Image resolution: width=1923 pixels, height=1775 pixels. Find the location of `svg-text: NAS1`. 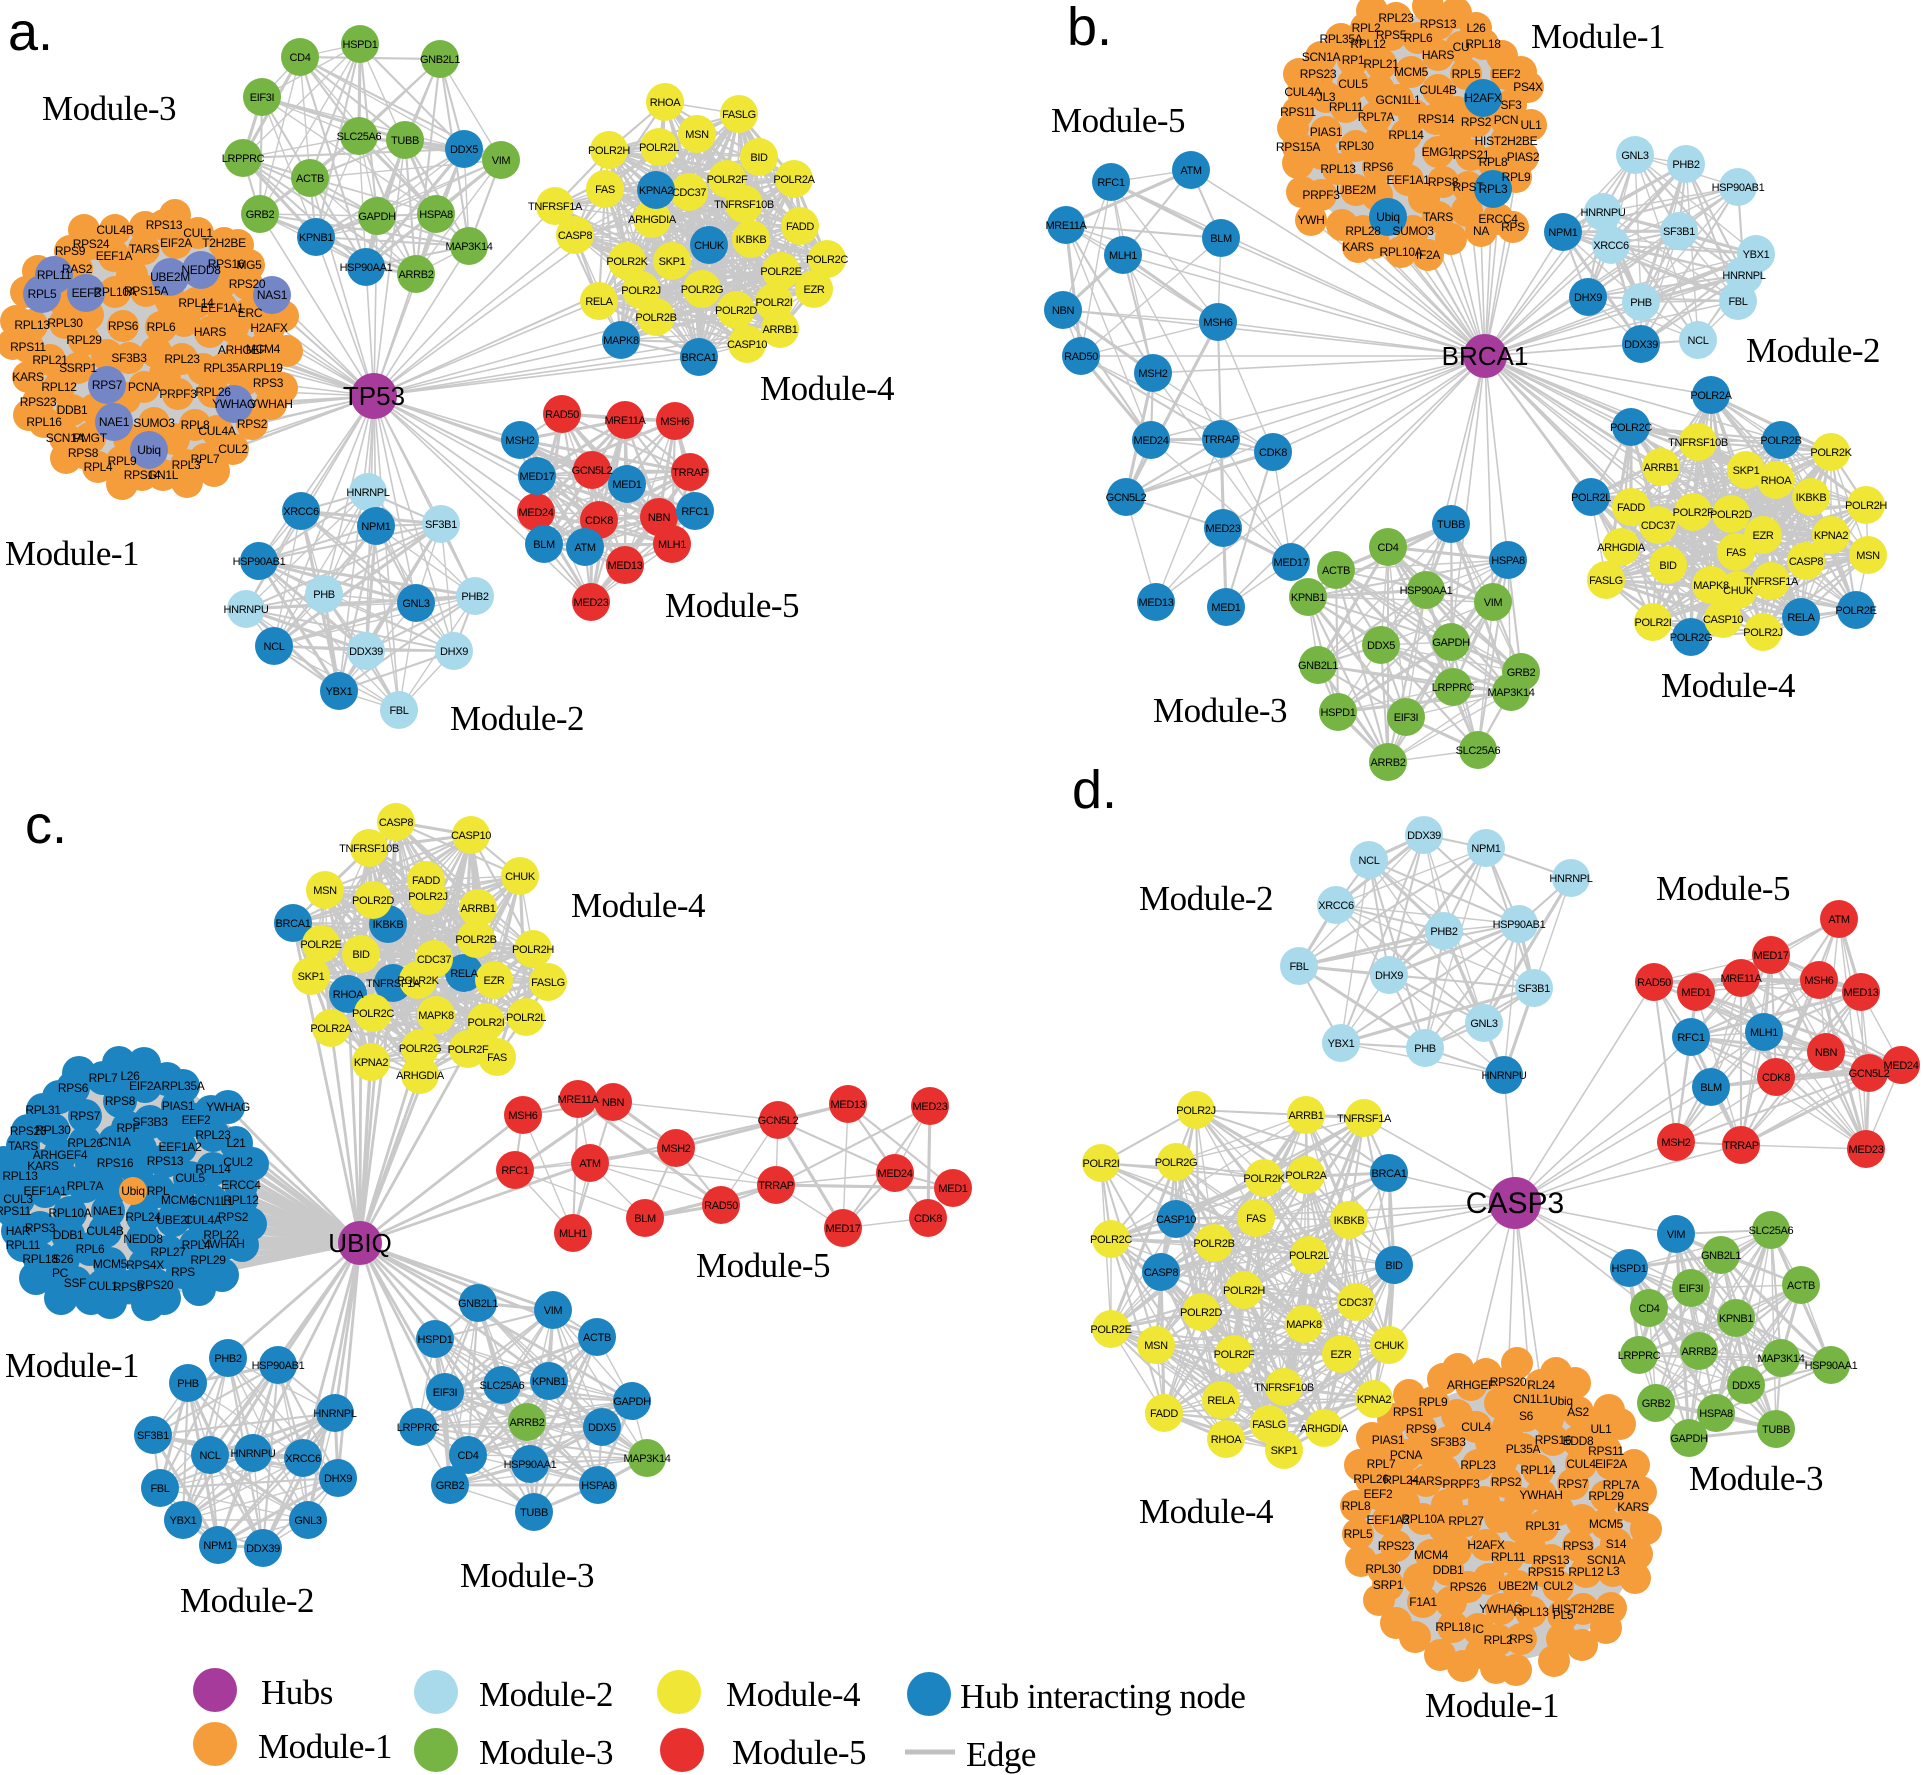

svg-text: NAS1 is located at coordinates (272, 295).